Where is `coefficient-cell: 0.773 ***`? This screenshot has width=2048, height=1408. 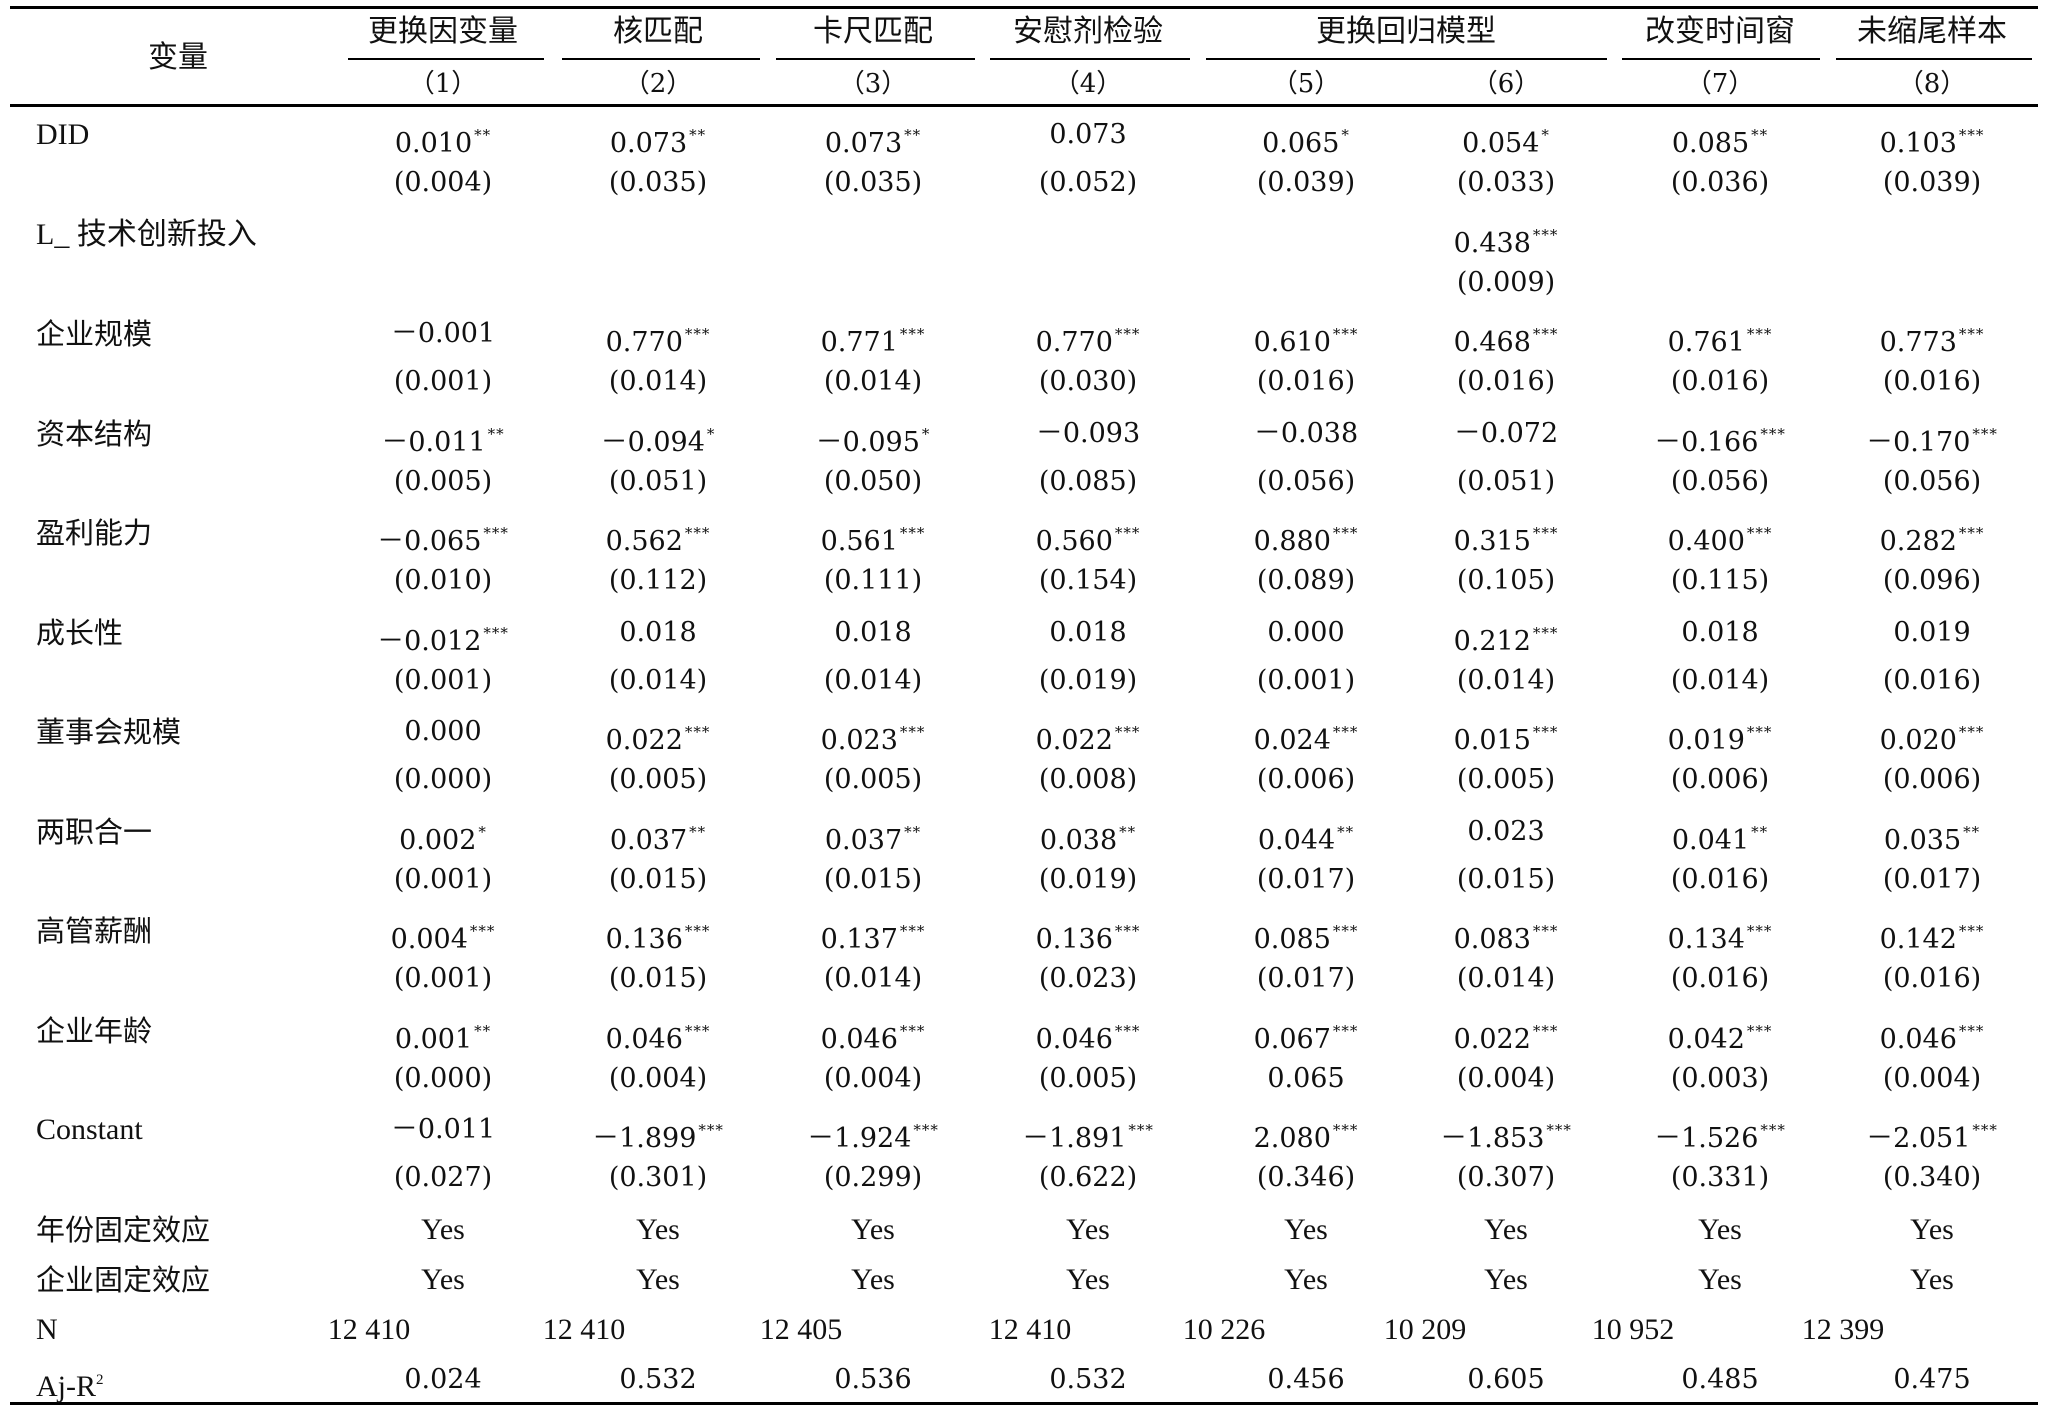
coefficient-cell: 0.773 *** is located at coordinates (1932, 338).